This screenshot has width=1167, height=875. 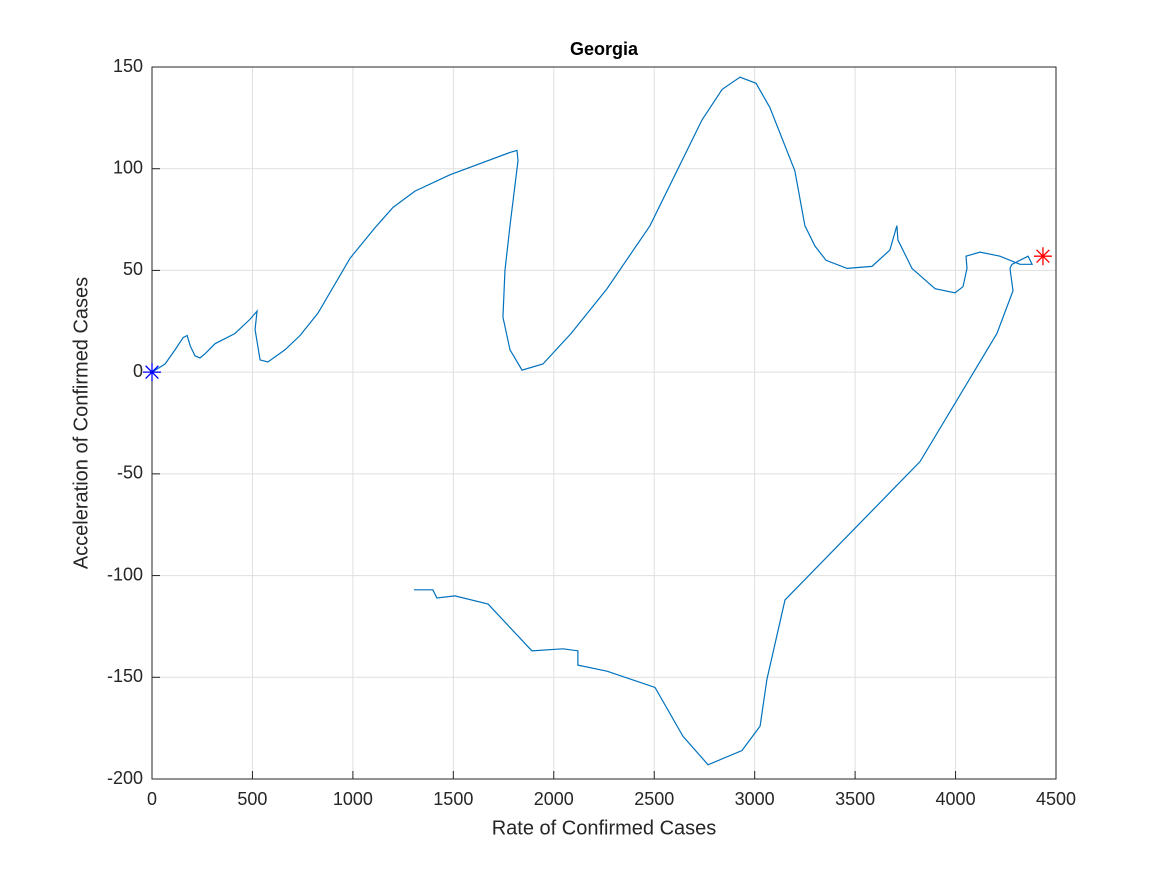 What do you see at coordinates (133, 269) in the screenshot?
I see `y-tick-label: 50` at bounding box center [133, 269].